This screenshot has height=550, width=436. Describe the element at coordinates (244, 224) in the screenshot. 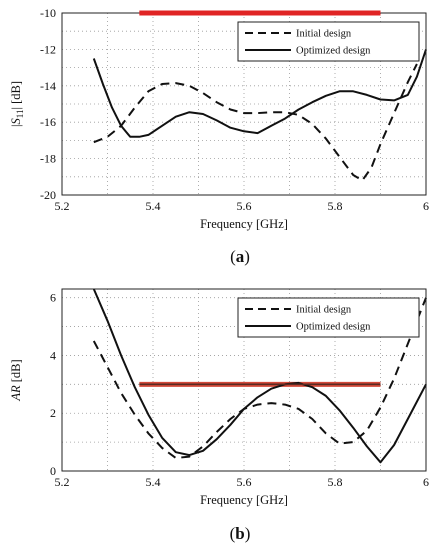

I see `x-axis-label-a: Frequency [GHz]` at that location.